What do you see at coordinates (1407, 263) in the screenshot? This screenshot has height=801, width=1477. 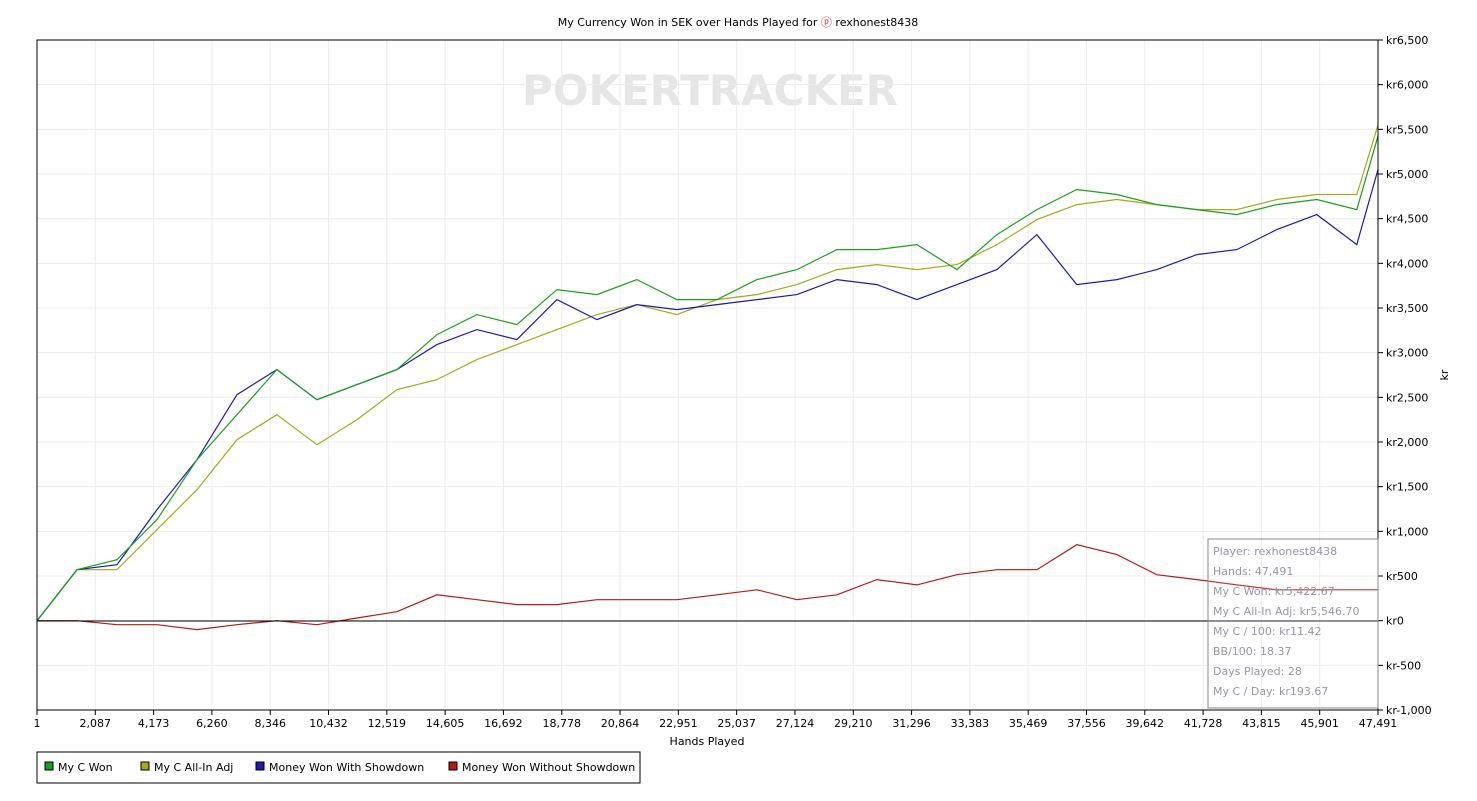 I see `y-tick-label: kr4,000` at bounding box center [1407, 263].